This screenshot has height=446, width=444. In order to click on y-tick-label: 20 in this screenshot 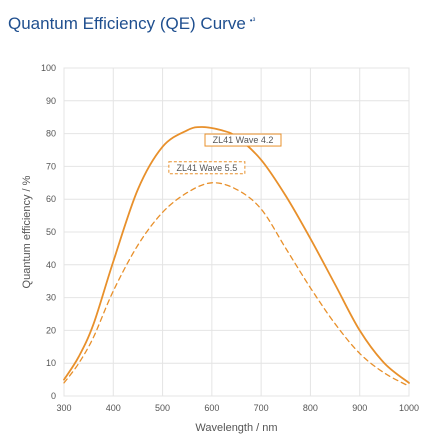, I will do `click(51, 330)`.